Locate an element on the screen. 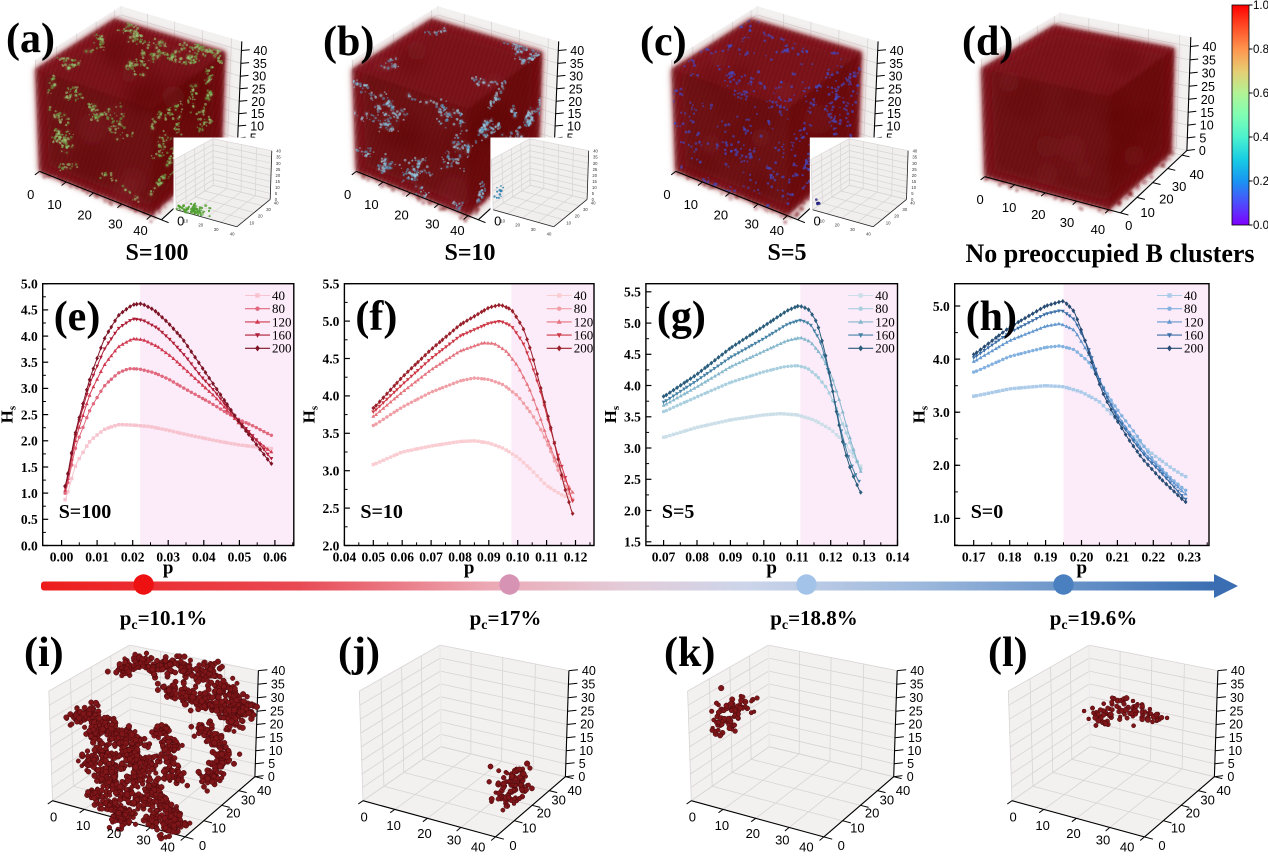  svg-text: No preoccupied B clusters is located at coordinates (1109, 253).